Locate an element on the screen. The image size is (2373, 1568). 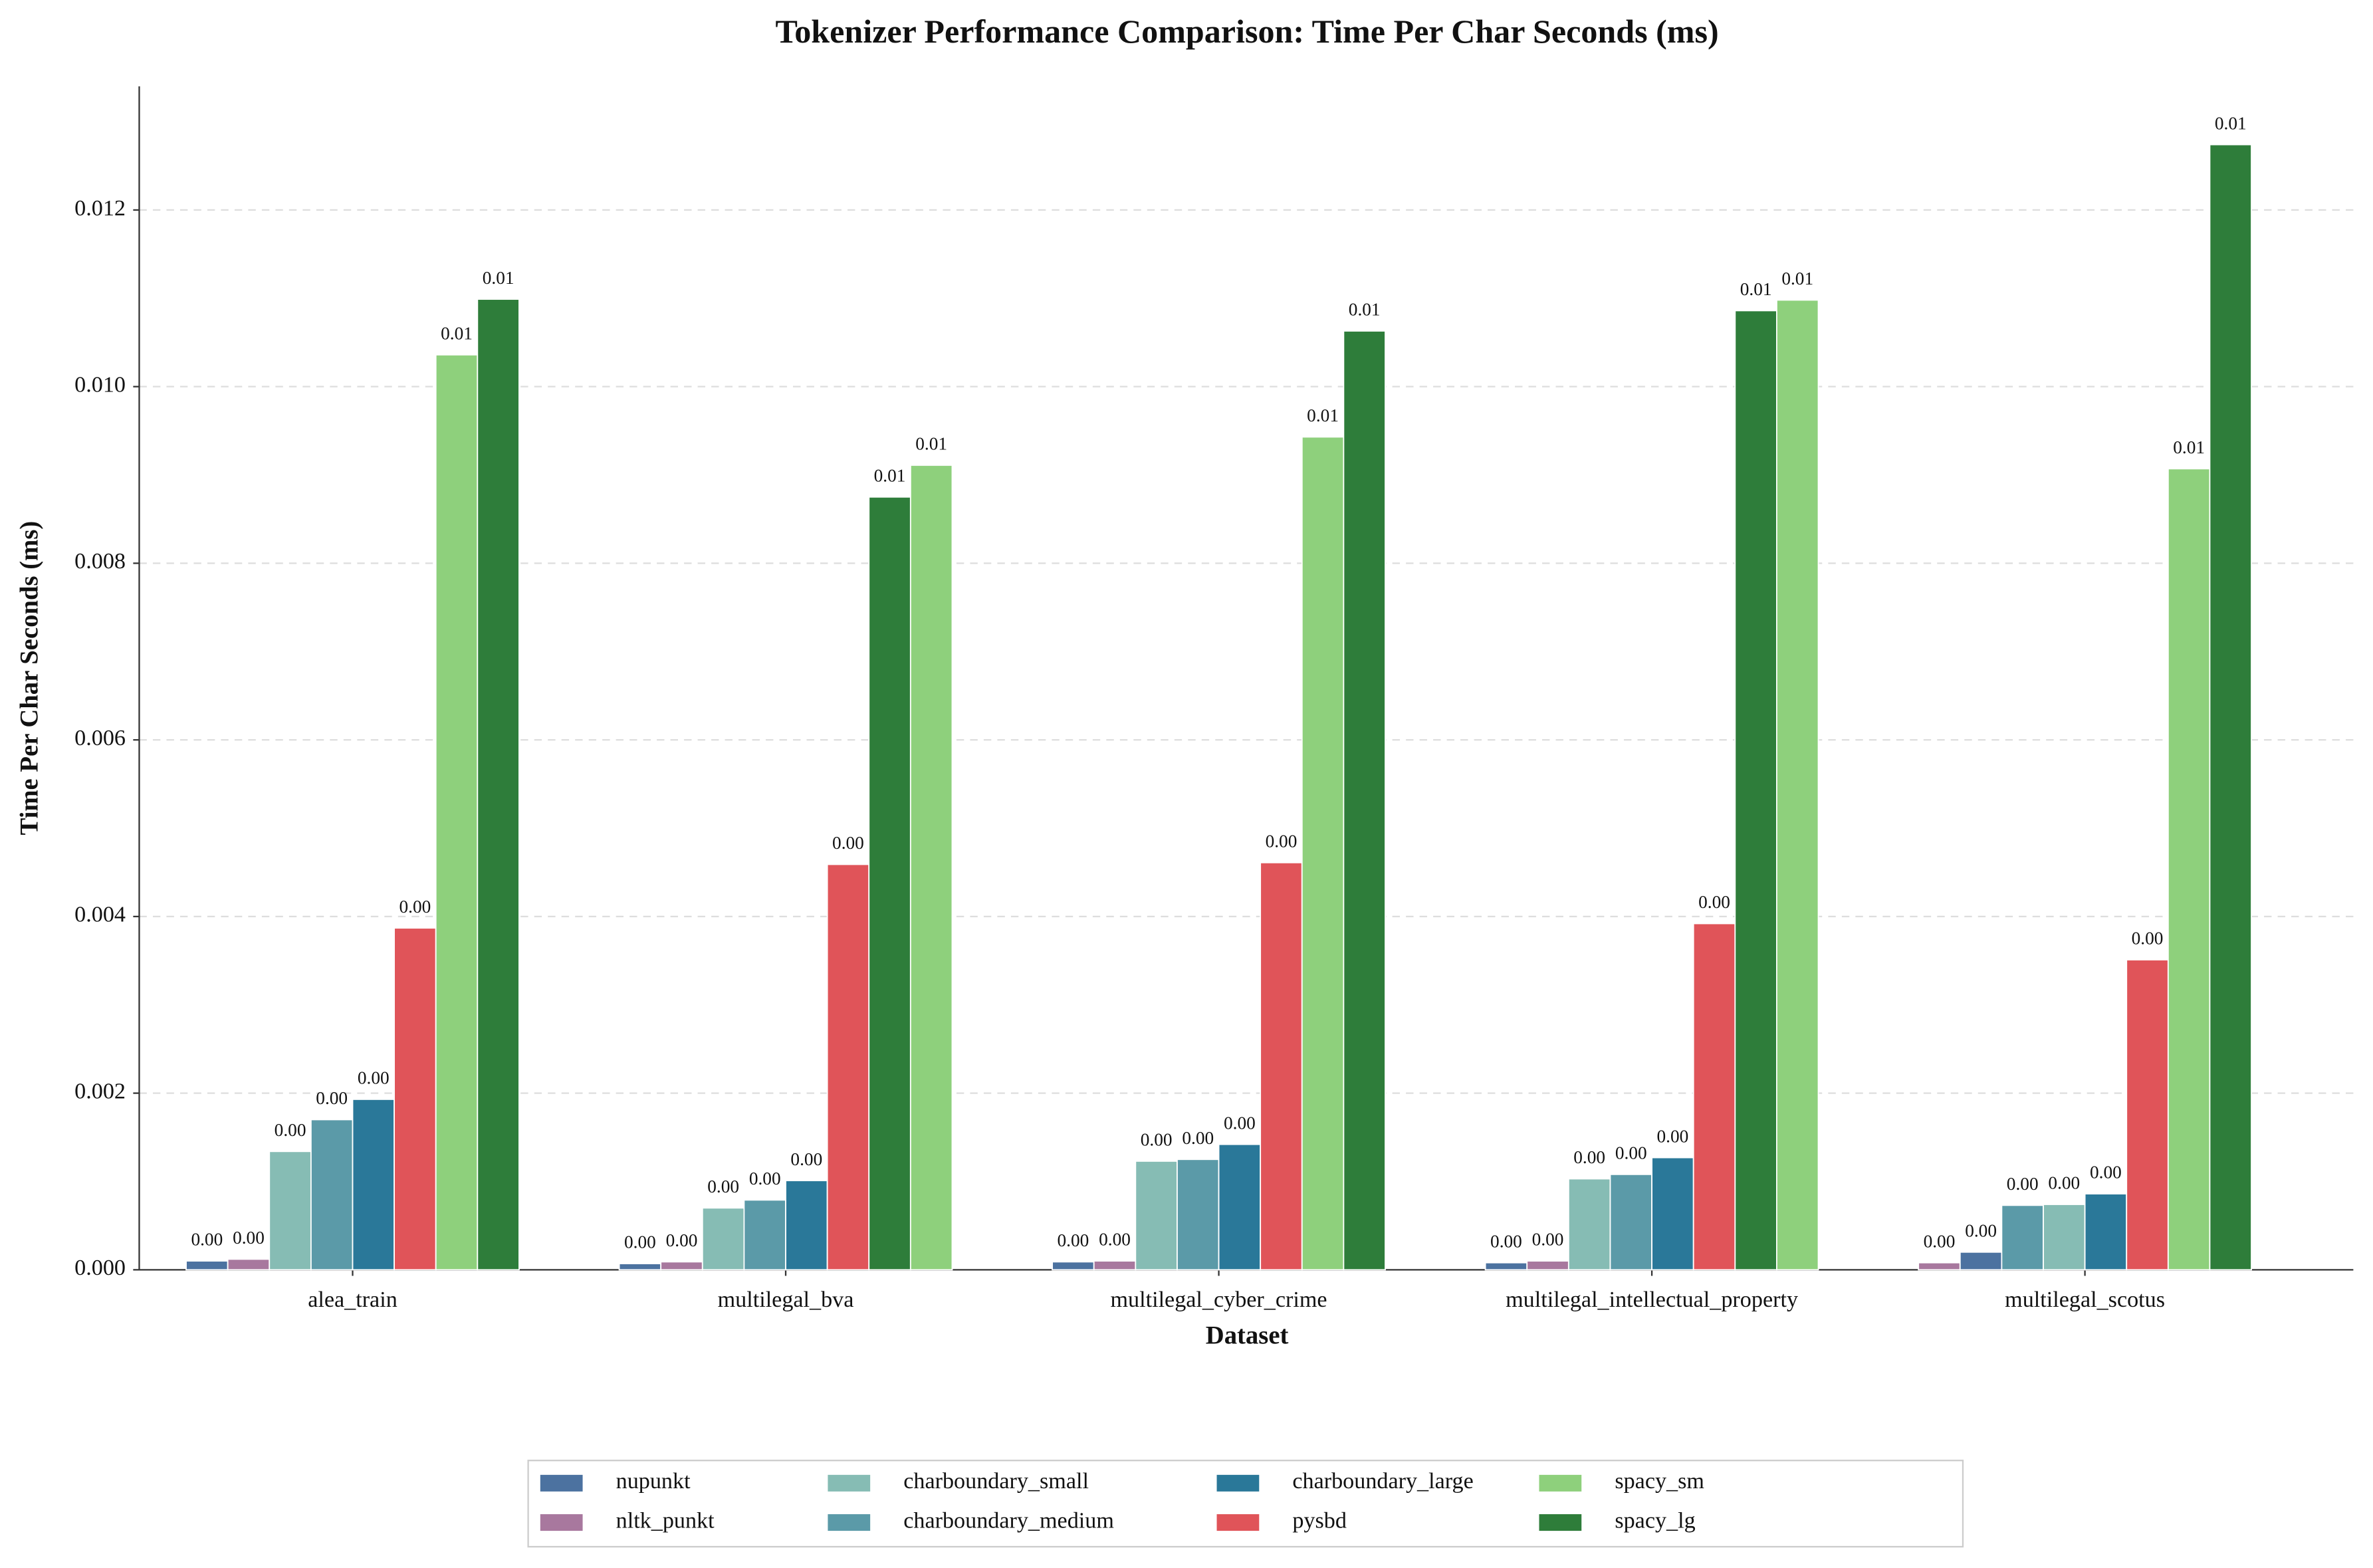
legend-label: spacy_lg is located at coordinates (1655, 1520).